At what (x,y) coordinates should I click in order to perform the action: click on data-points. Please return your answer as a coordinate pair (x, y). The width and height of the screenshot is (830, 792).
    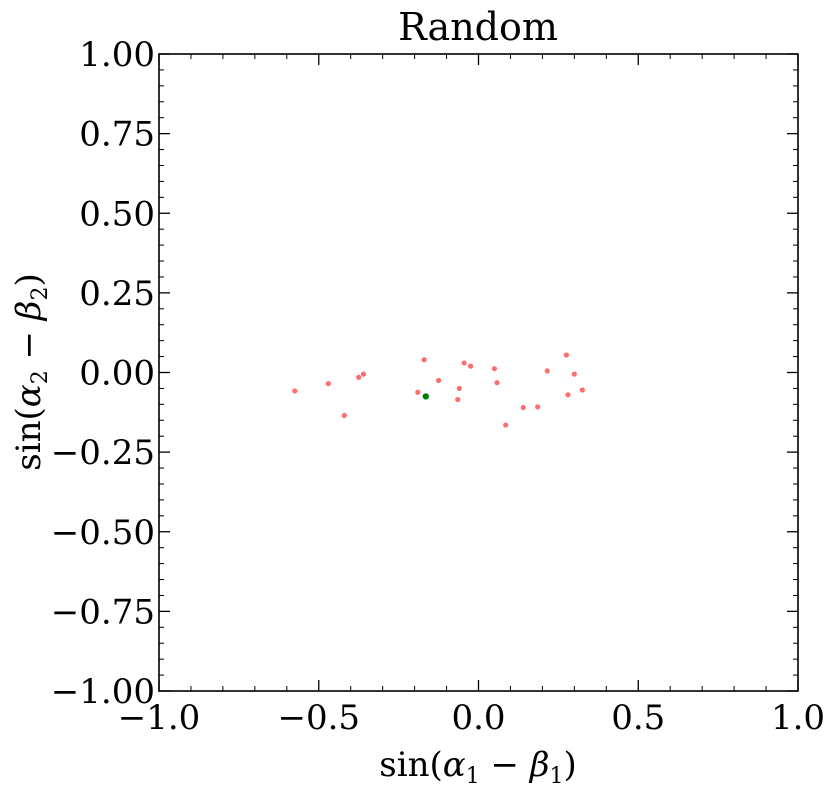
    Looking at the image, I should click on (438, 390).